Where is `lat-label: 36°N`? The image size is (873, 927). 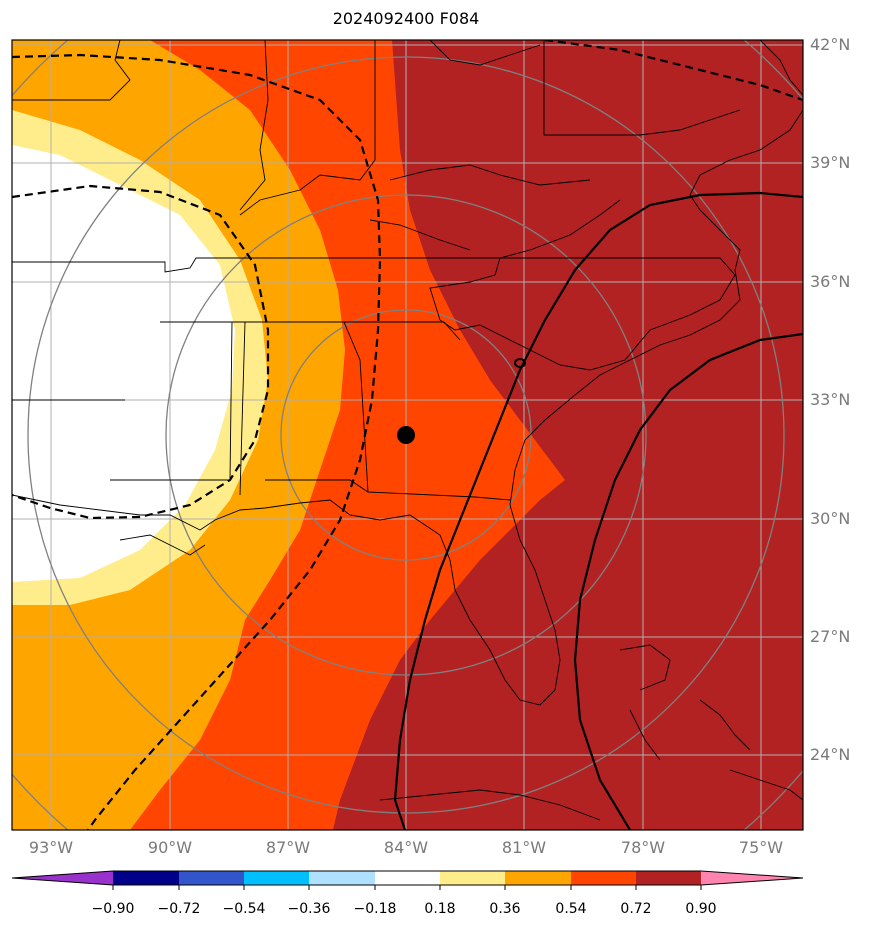 lat-label: 36°N is located at coordinates (830, 281).